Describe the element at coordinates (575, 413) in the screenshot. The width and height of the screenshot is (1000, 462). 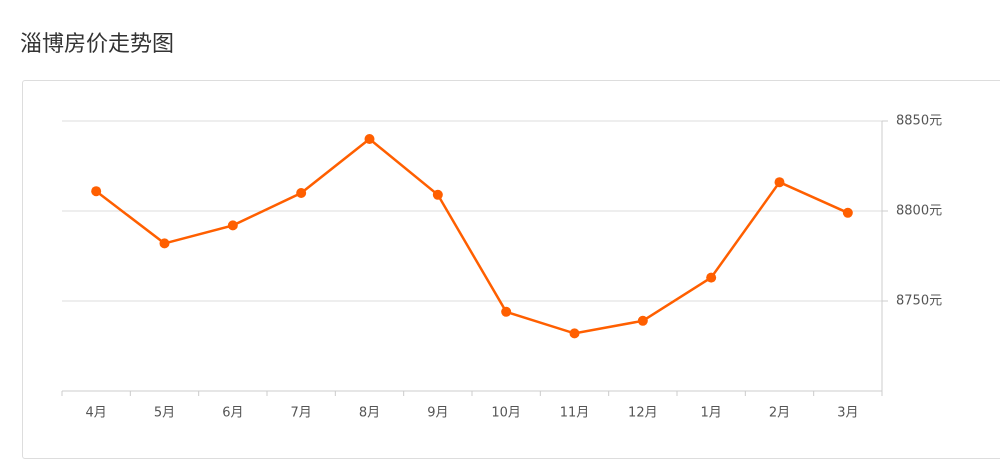
I see `x-tick-label: 11月` at that location.